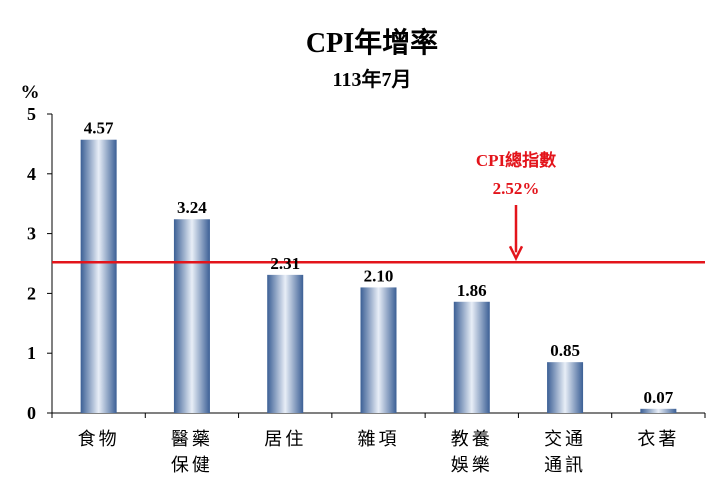 Image resolution: width=728 pixels, height=500 pixels. Describe the element at coordinates (31, 353) in the screenshot. I see `y-tick-label: 1` at that location.